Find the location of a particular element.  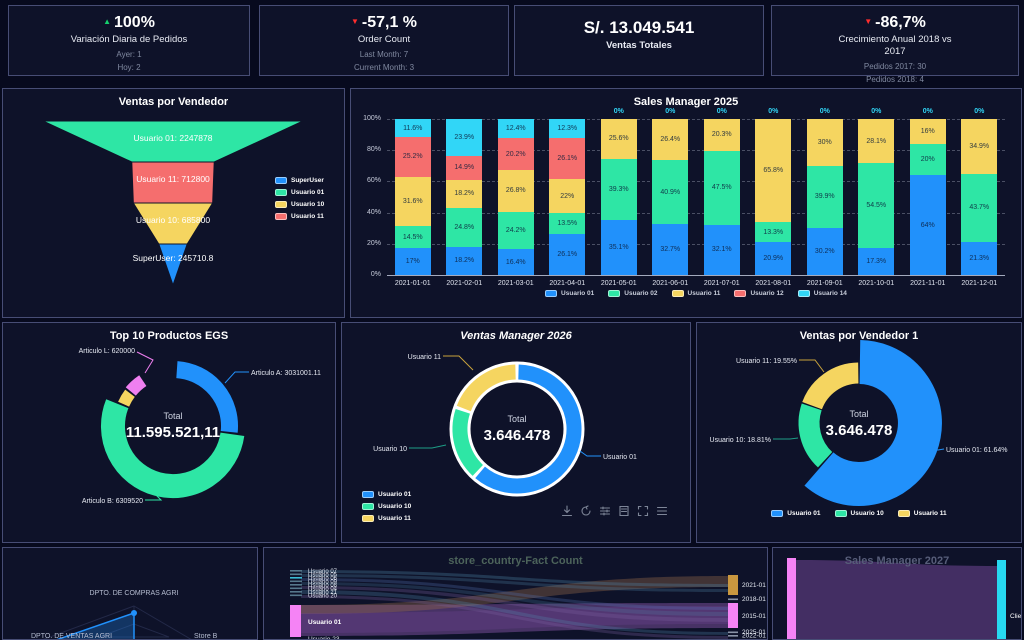

bar-segment-Usuario 12: 25.2% is located at coordinates (412, 157).